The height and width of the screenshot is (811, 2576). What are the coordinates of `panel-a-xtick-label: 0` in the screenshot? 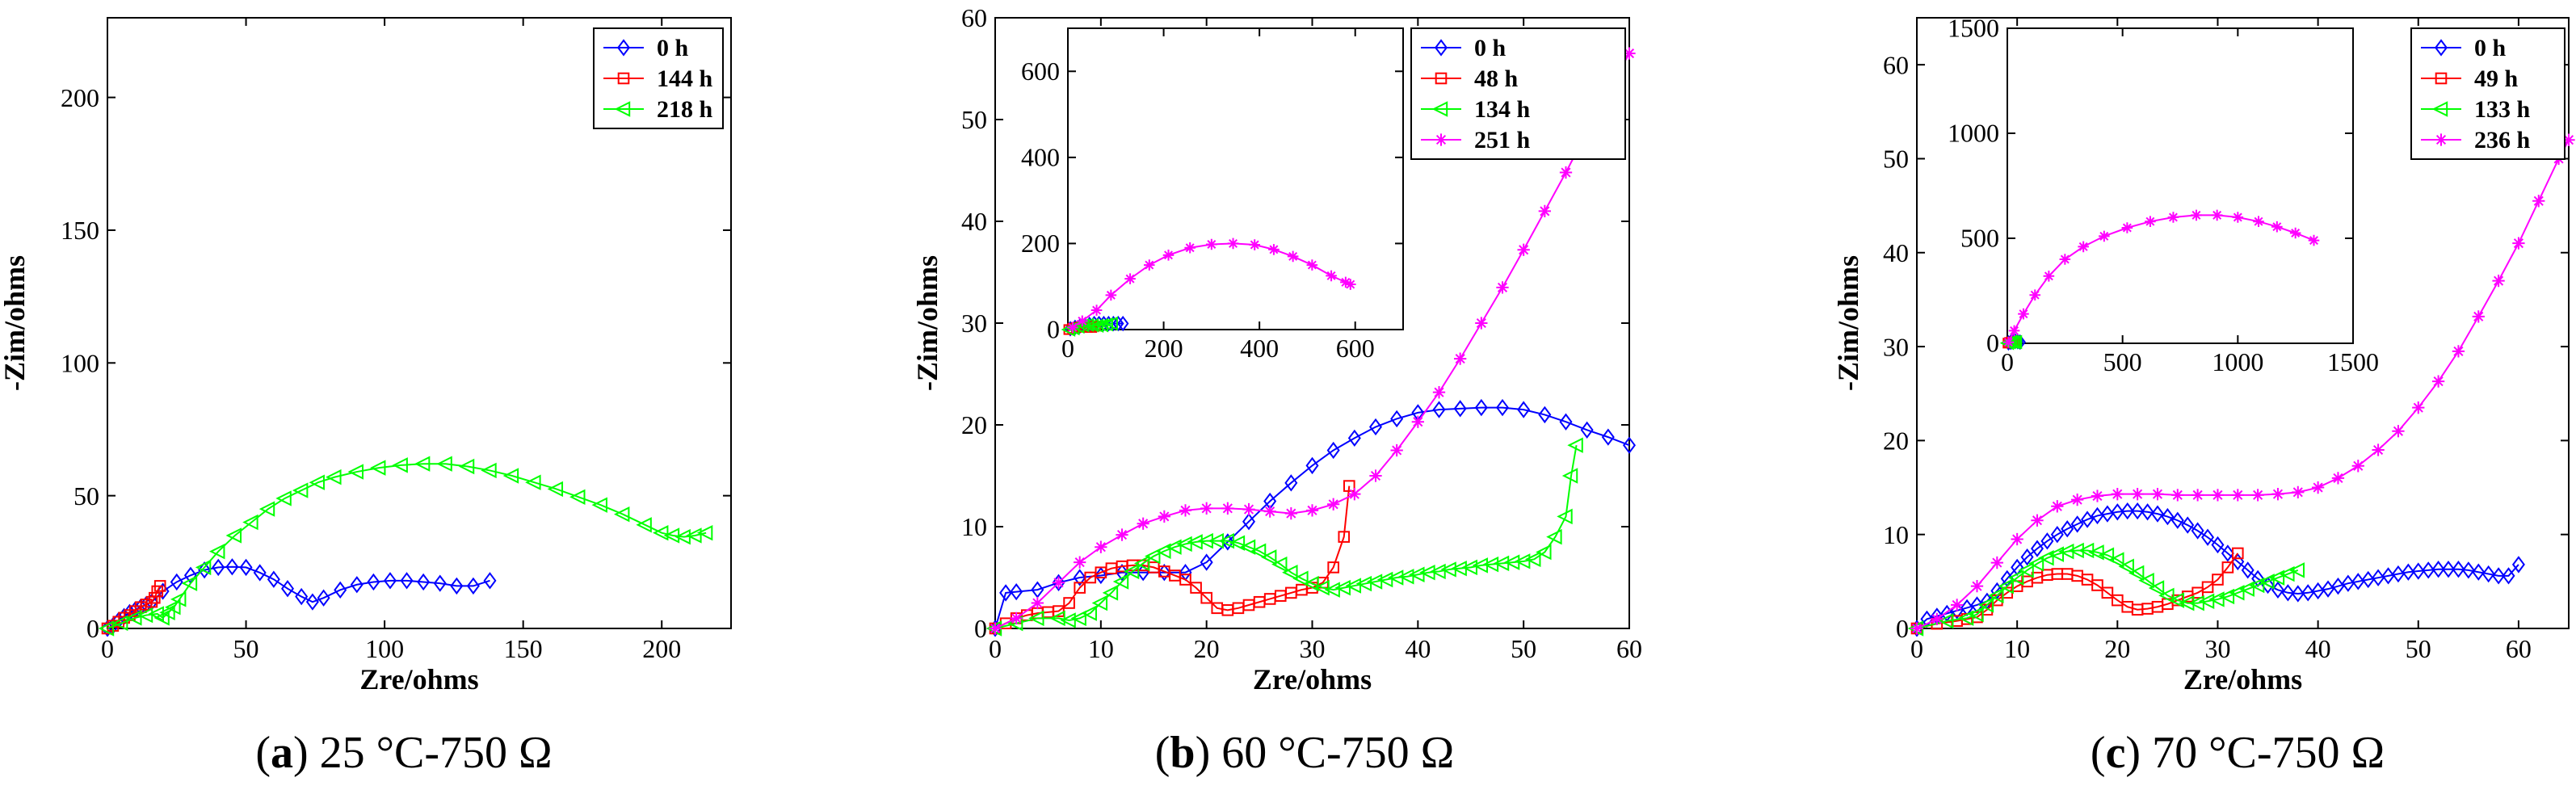 It's located at (107, 648).